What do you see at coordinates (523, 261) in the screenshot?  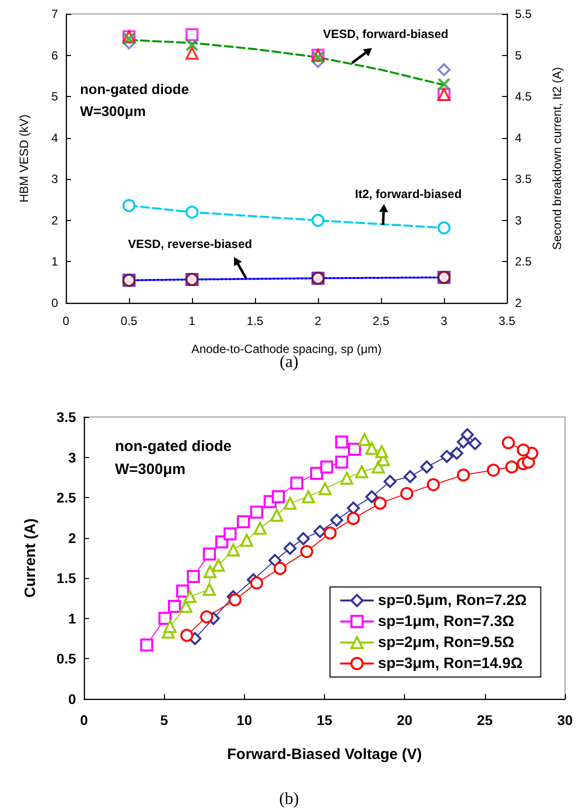 I see `y2-tick-label: 2.5` at bounding box center [523, 261].